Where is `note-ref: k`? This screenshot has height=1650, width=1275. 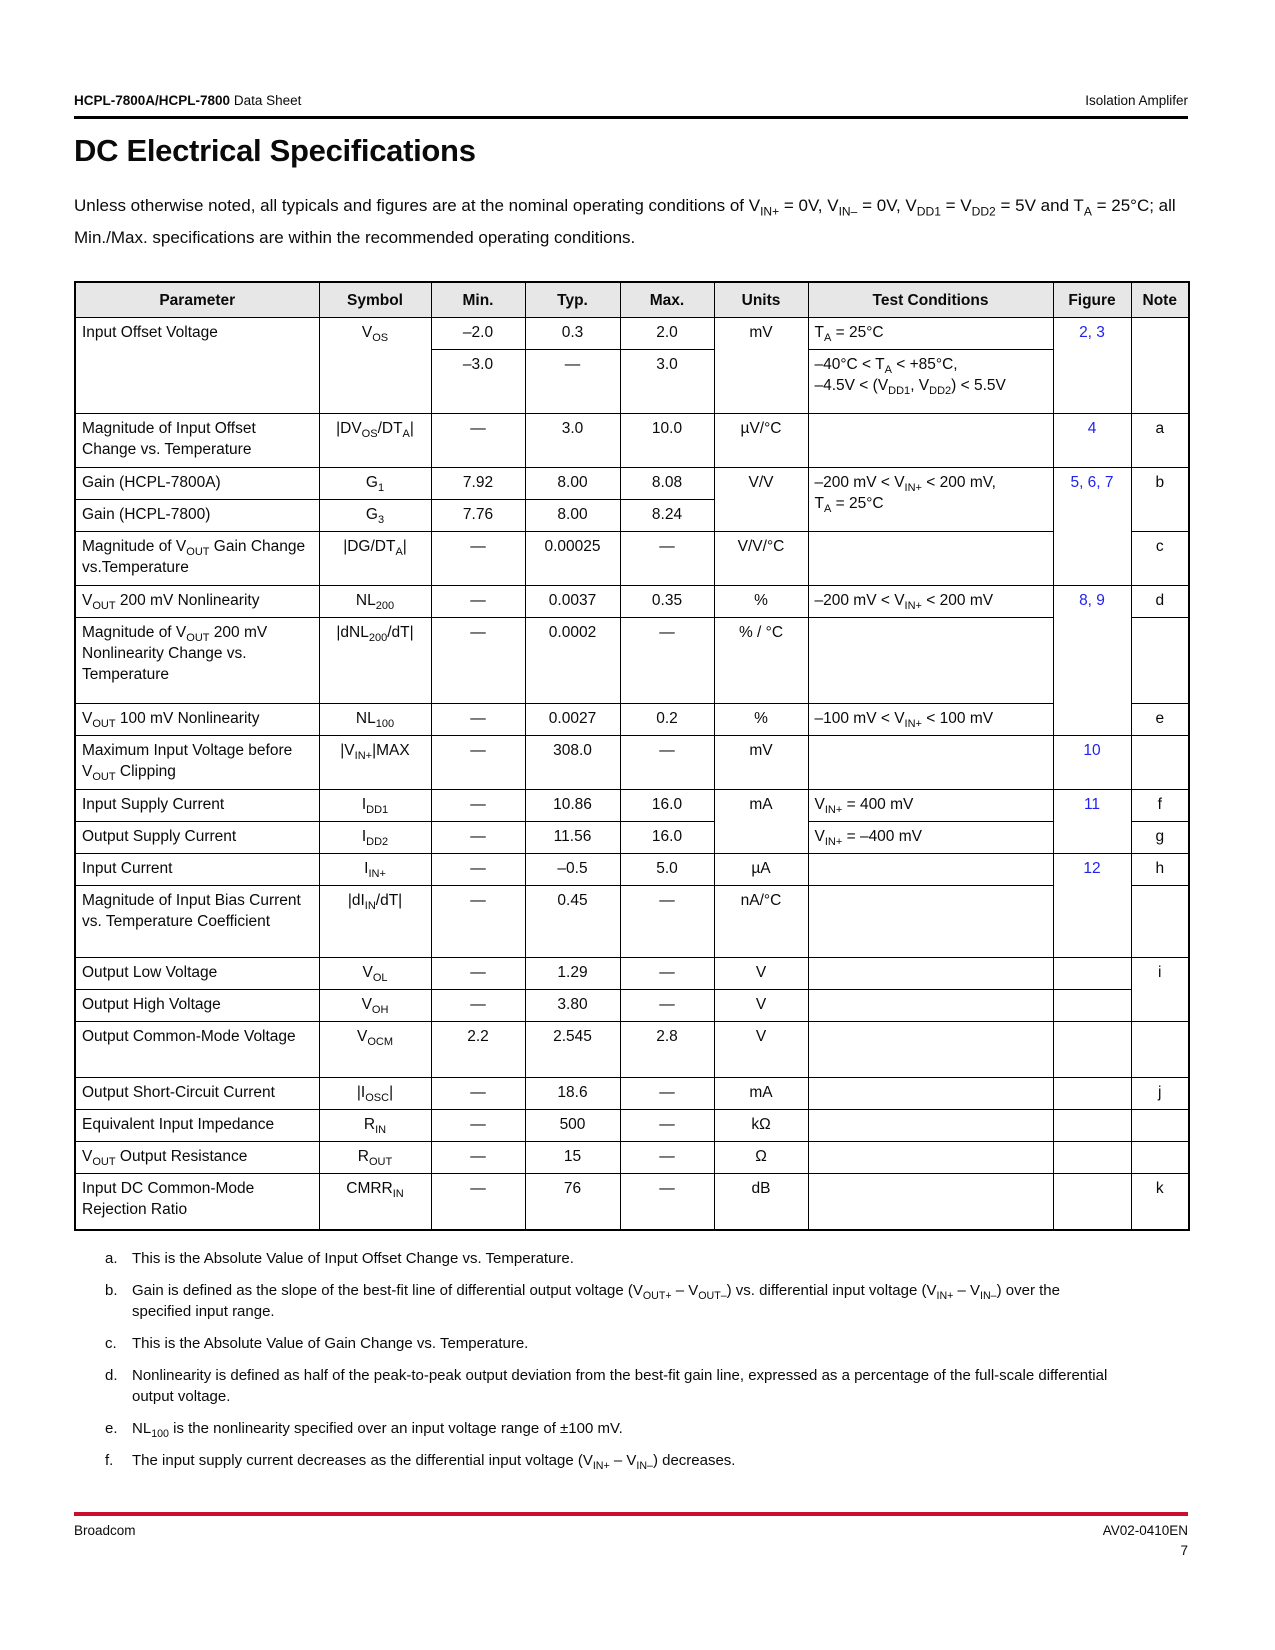 note-ref: k is located at coordinates (1160, 1201).